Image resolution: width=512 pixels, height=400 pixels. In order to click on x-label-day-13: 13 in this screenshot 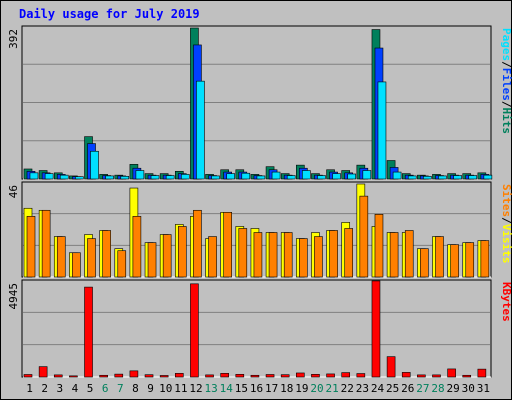, I will do `click(210, 388)`.